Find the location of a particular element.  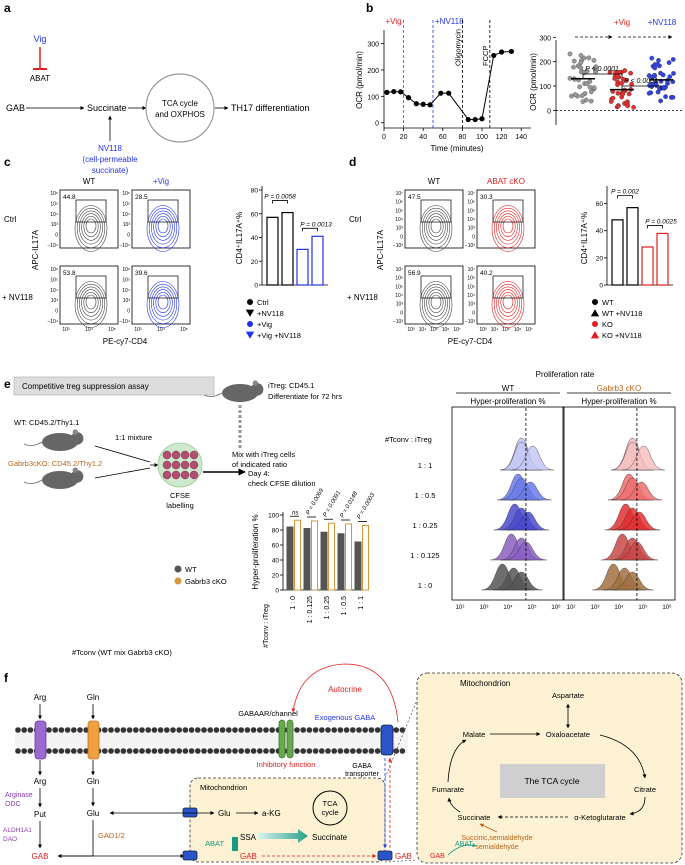

x-tick-label: 0 is located at coordinates (384, 137).